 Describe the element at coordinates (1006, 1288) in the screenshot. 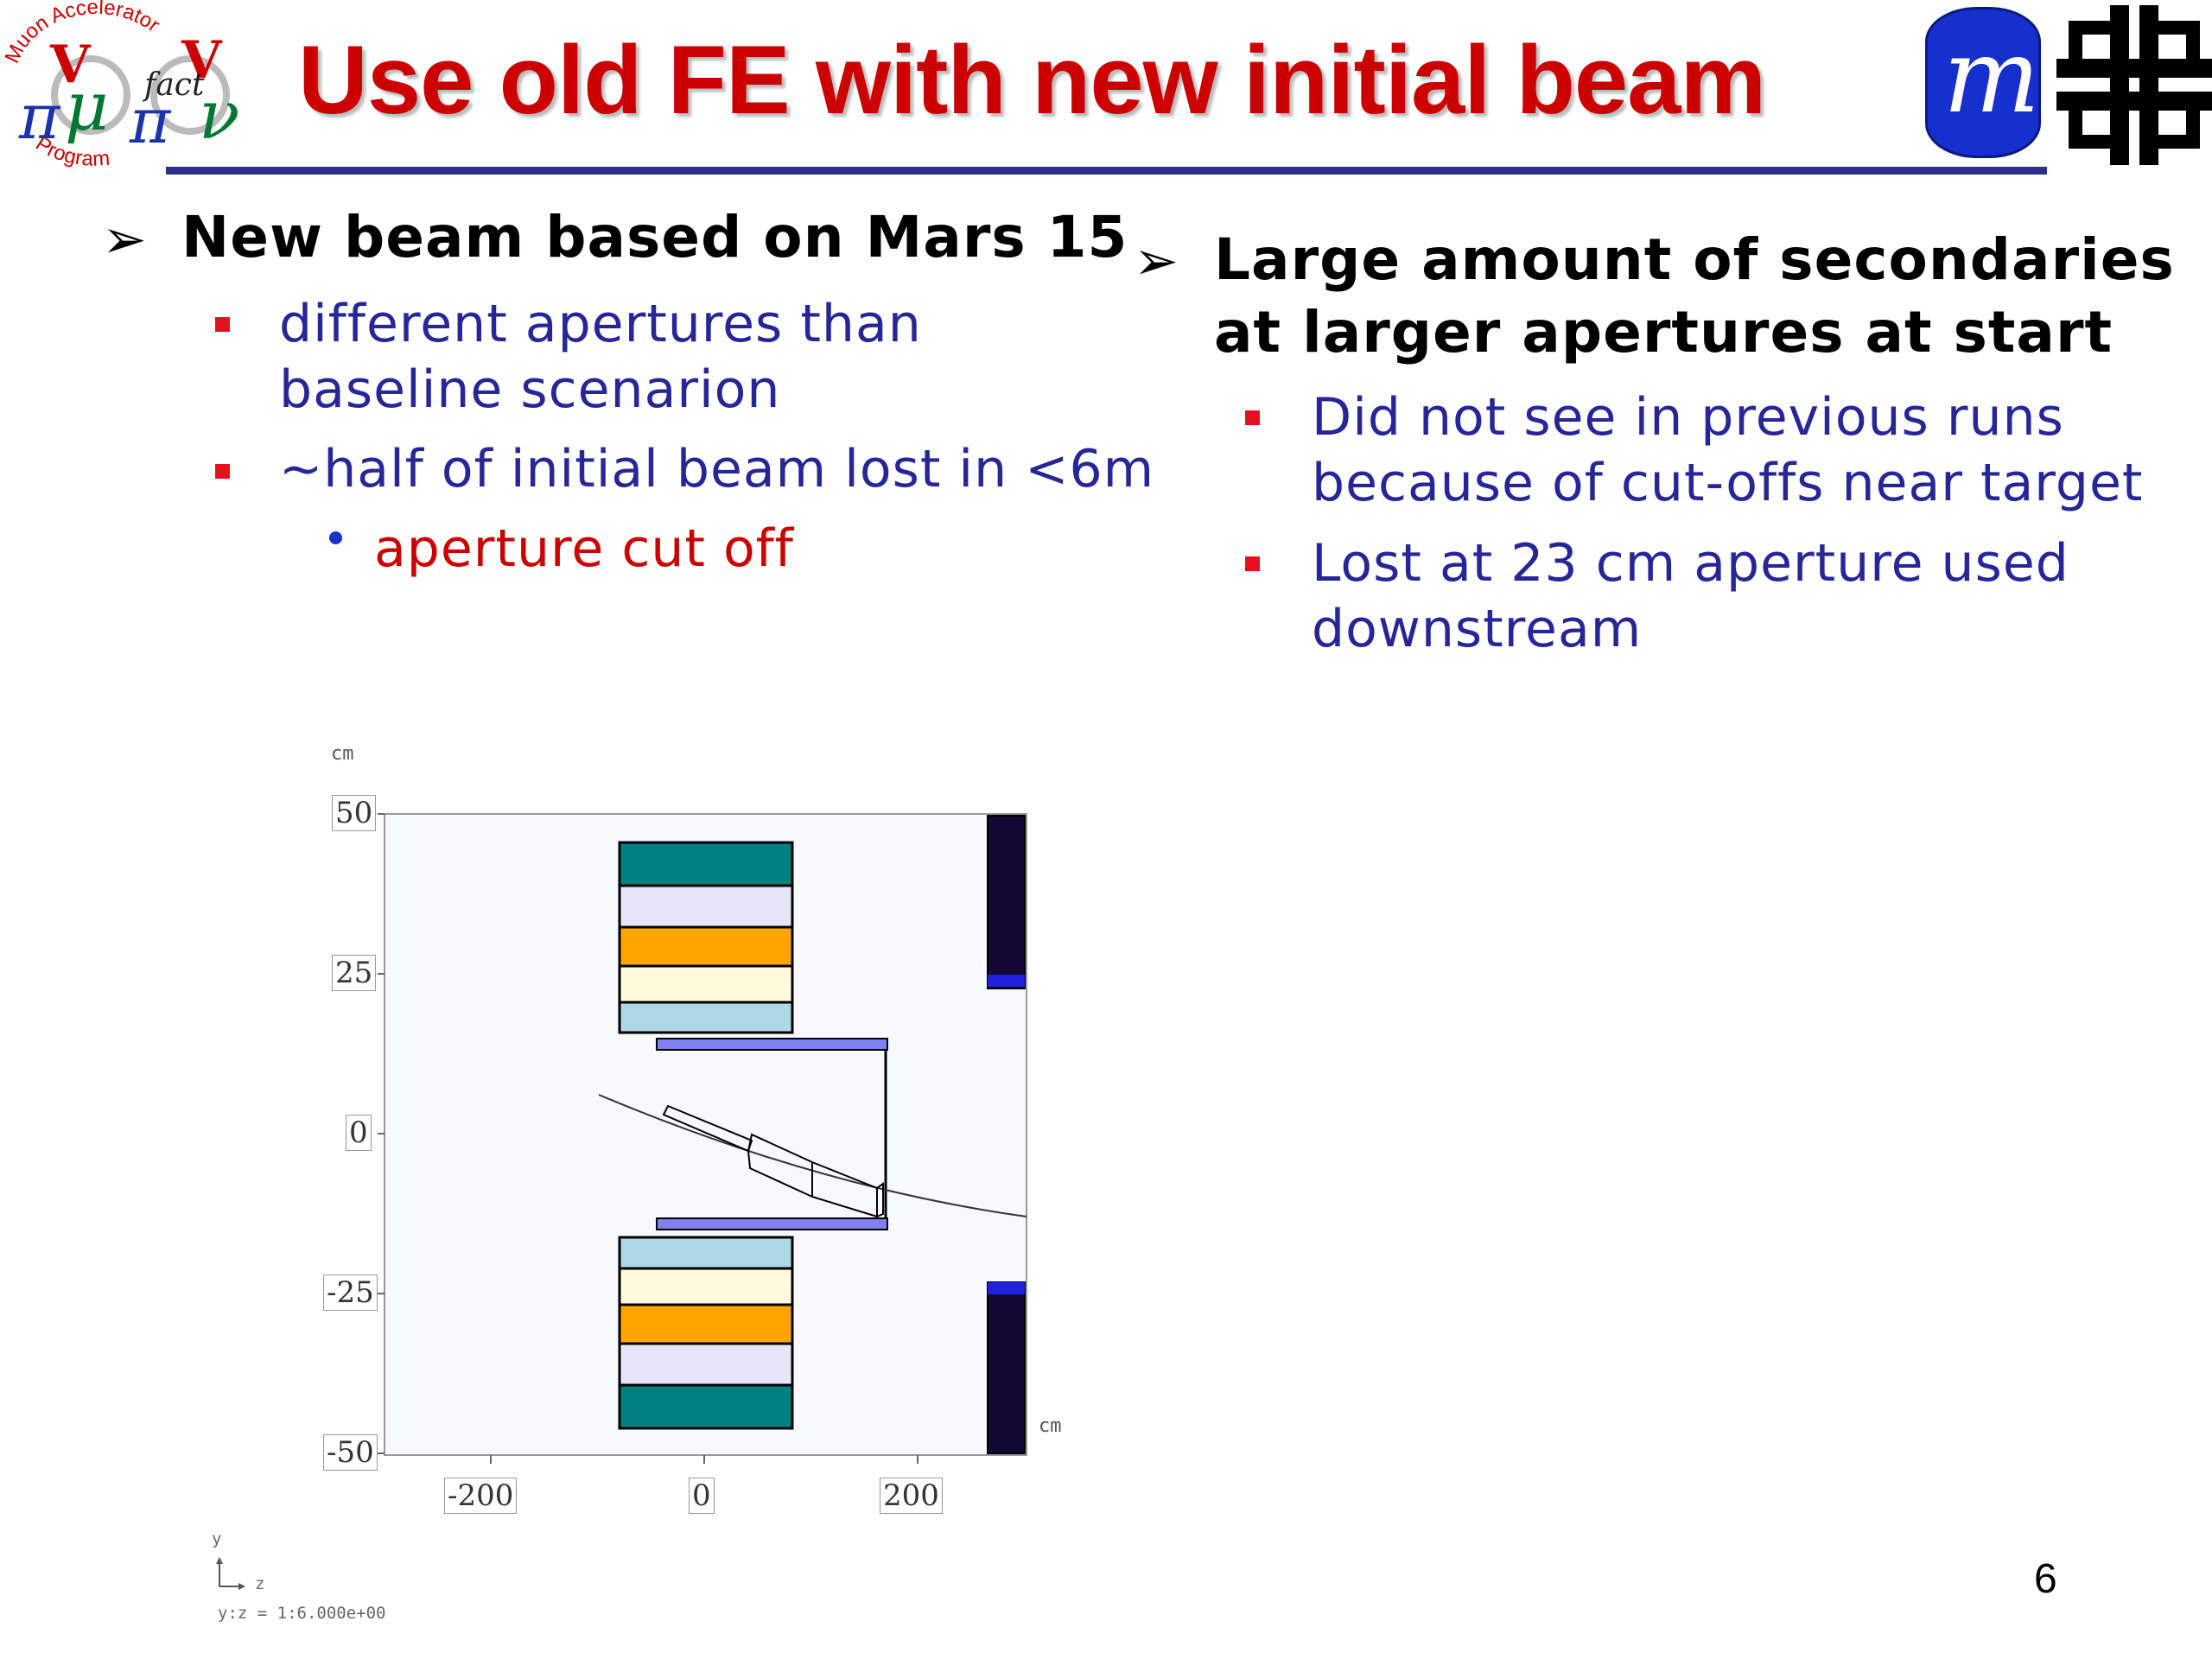

I see `lower-iron-edge` at that location.